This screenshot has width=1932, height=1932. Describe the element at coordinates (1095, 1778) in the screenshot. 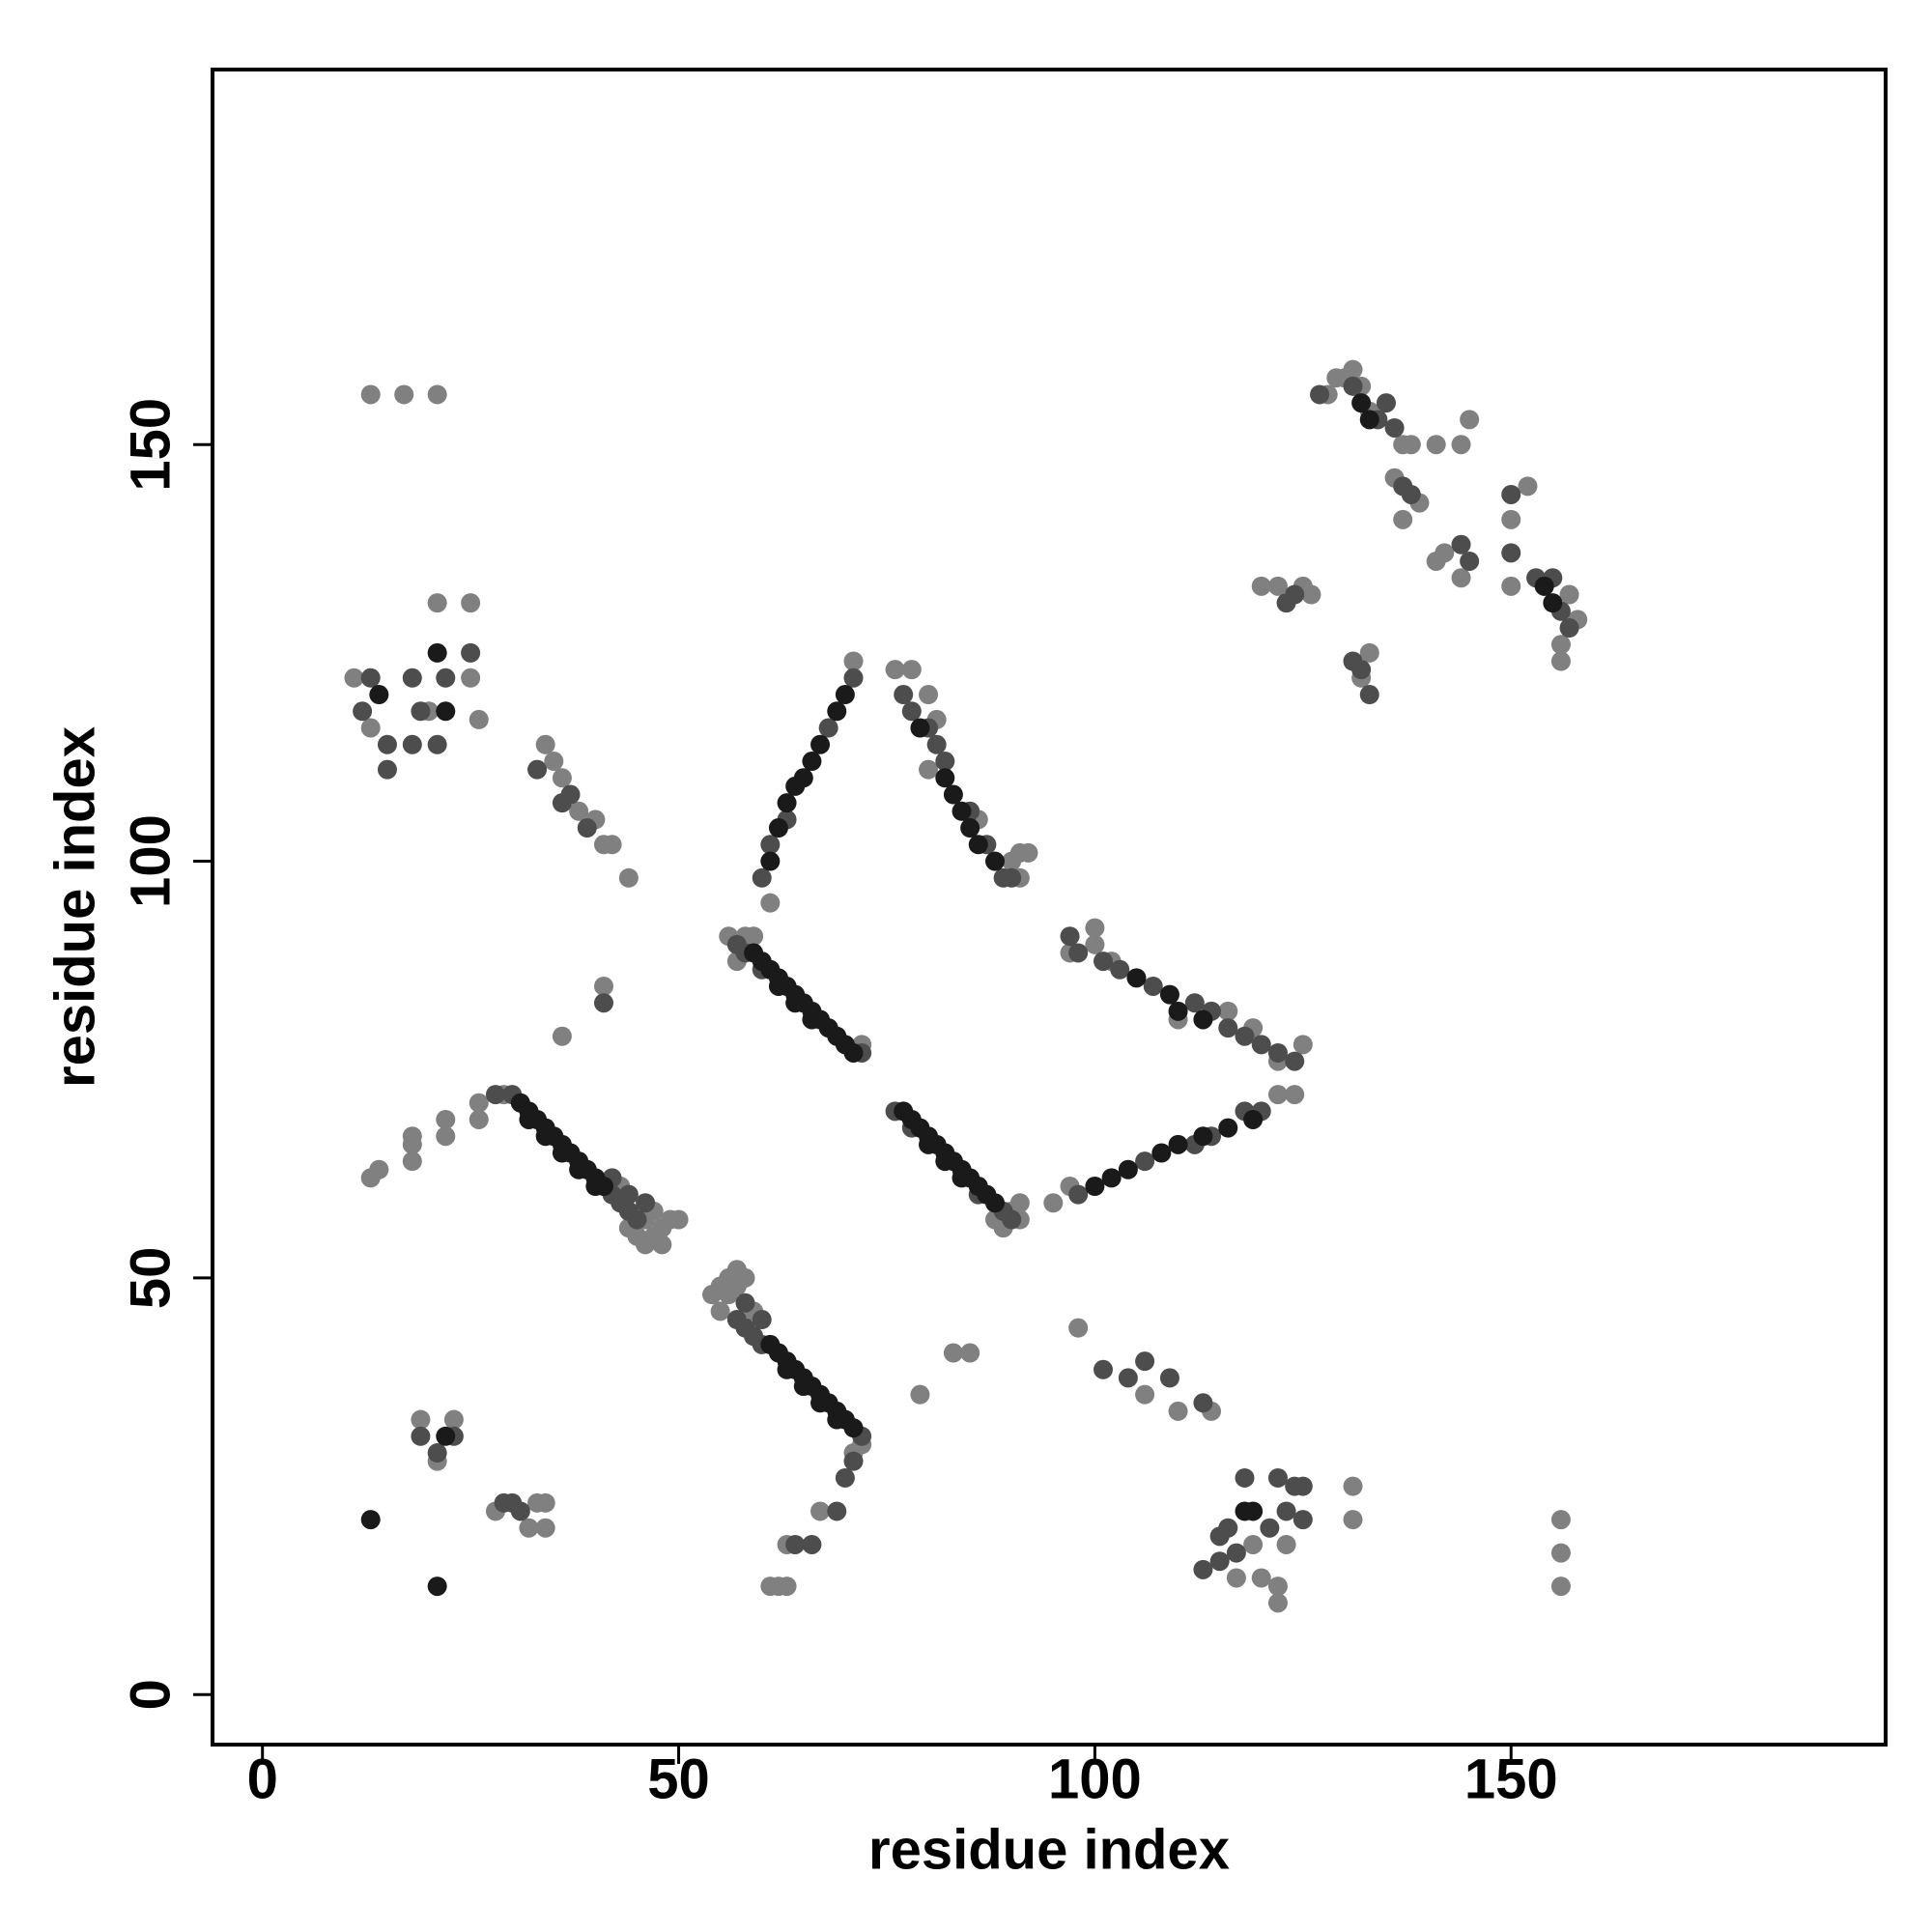

I see `x-tick-label: 100` at that location.